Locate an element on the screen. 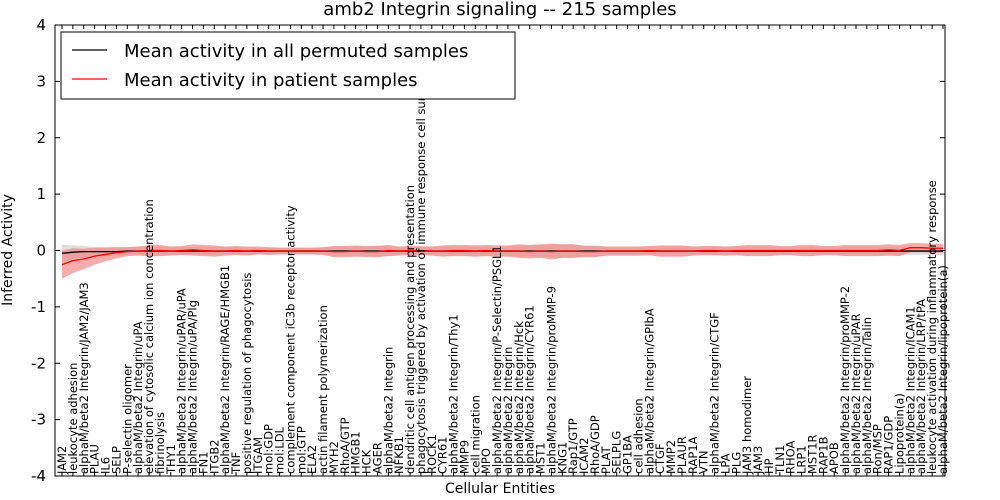  x-category-label: mol:LDL is located at coordinates (280, 450).